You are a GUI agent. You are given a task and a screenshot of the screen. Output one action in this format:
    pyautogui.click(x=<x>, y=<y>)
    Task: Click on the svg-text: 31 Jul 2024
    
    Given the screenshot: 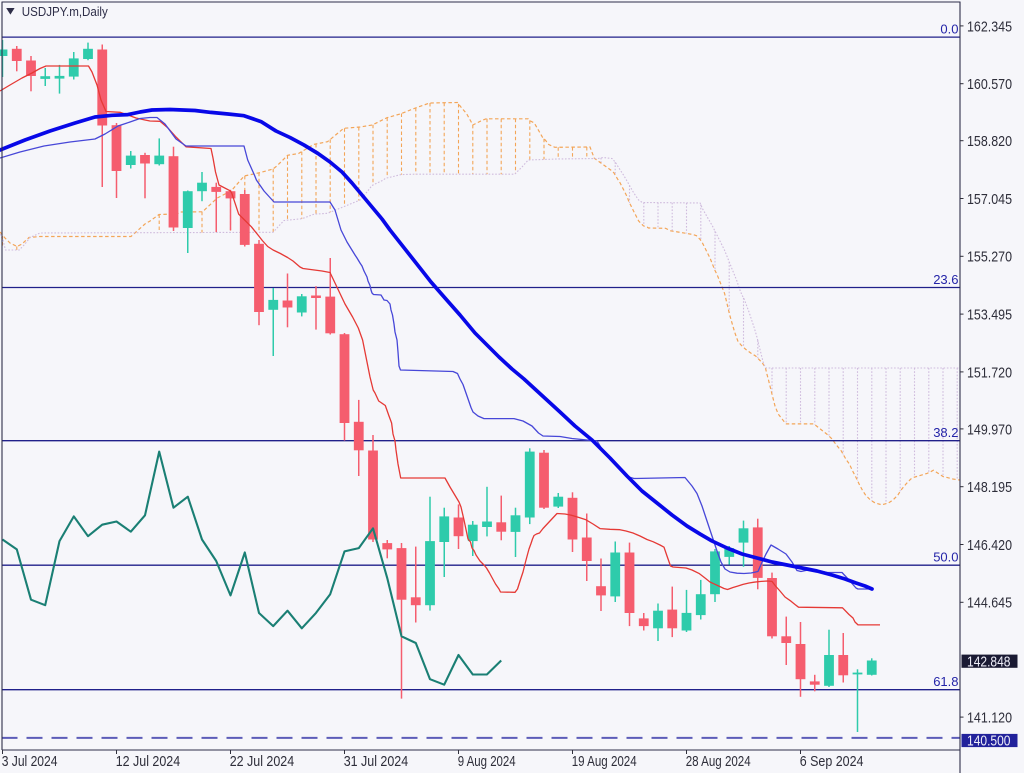 What is the action you would take?
    pyautogui.click(x=376, y=761)
    